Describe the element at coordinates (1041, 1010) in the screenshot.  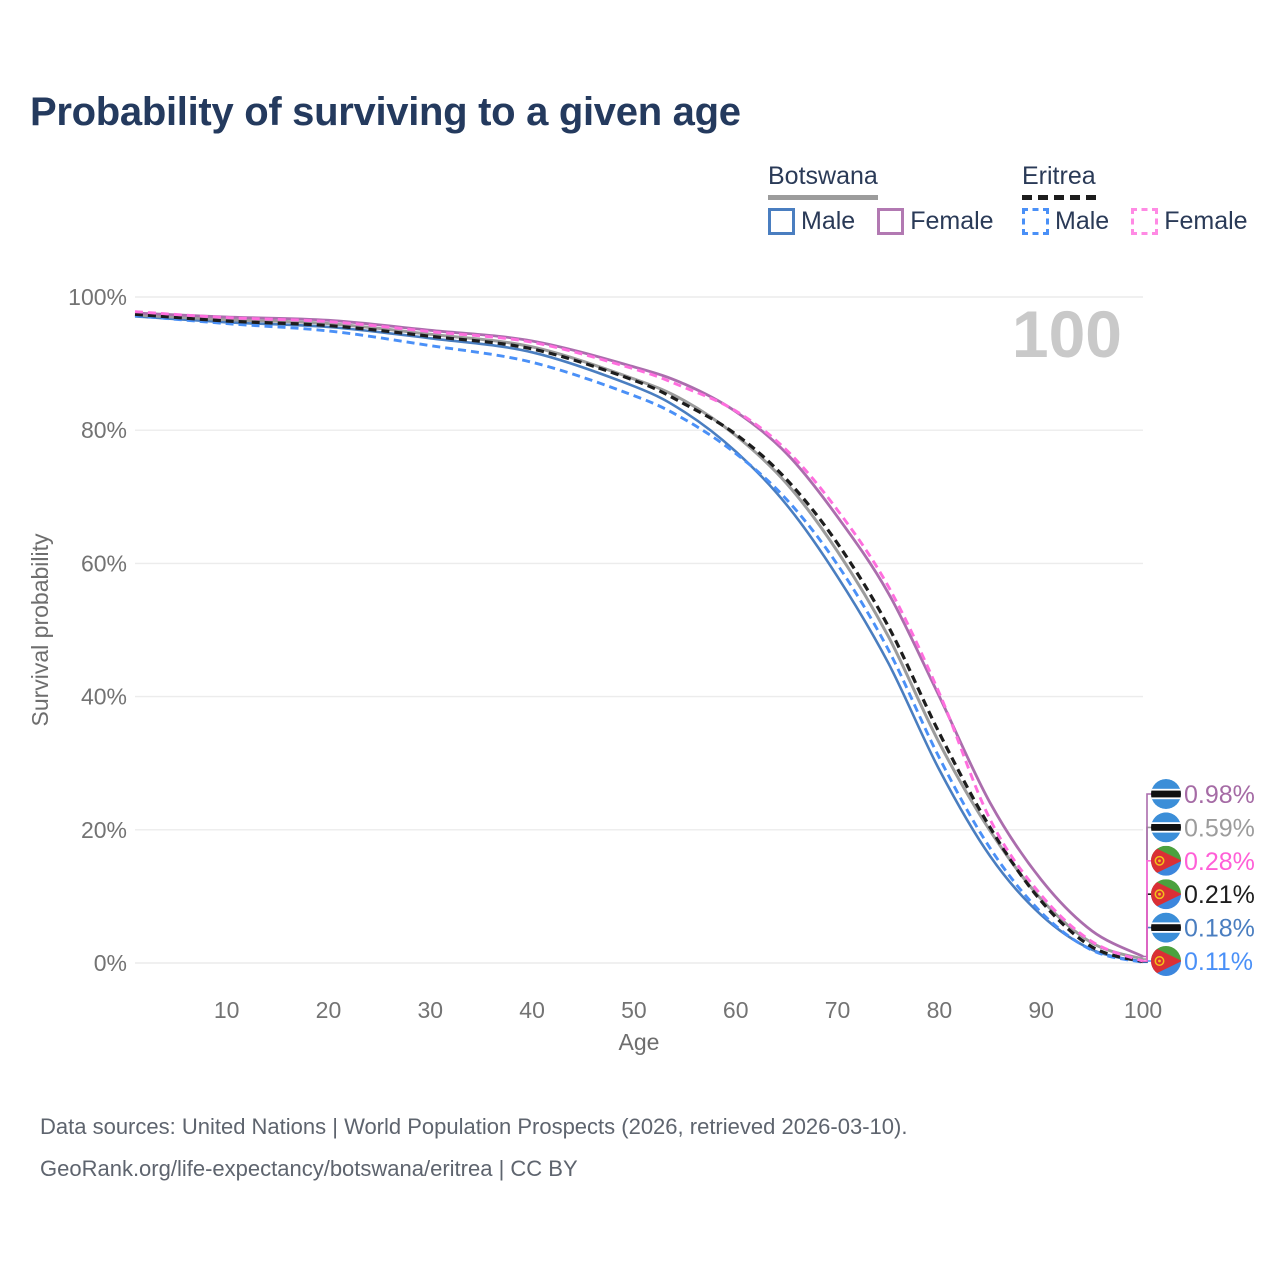
I see `x-tick-label: 90` at that location.